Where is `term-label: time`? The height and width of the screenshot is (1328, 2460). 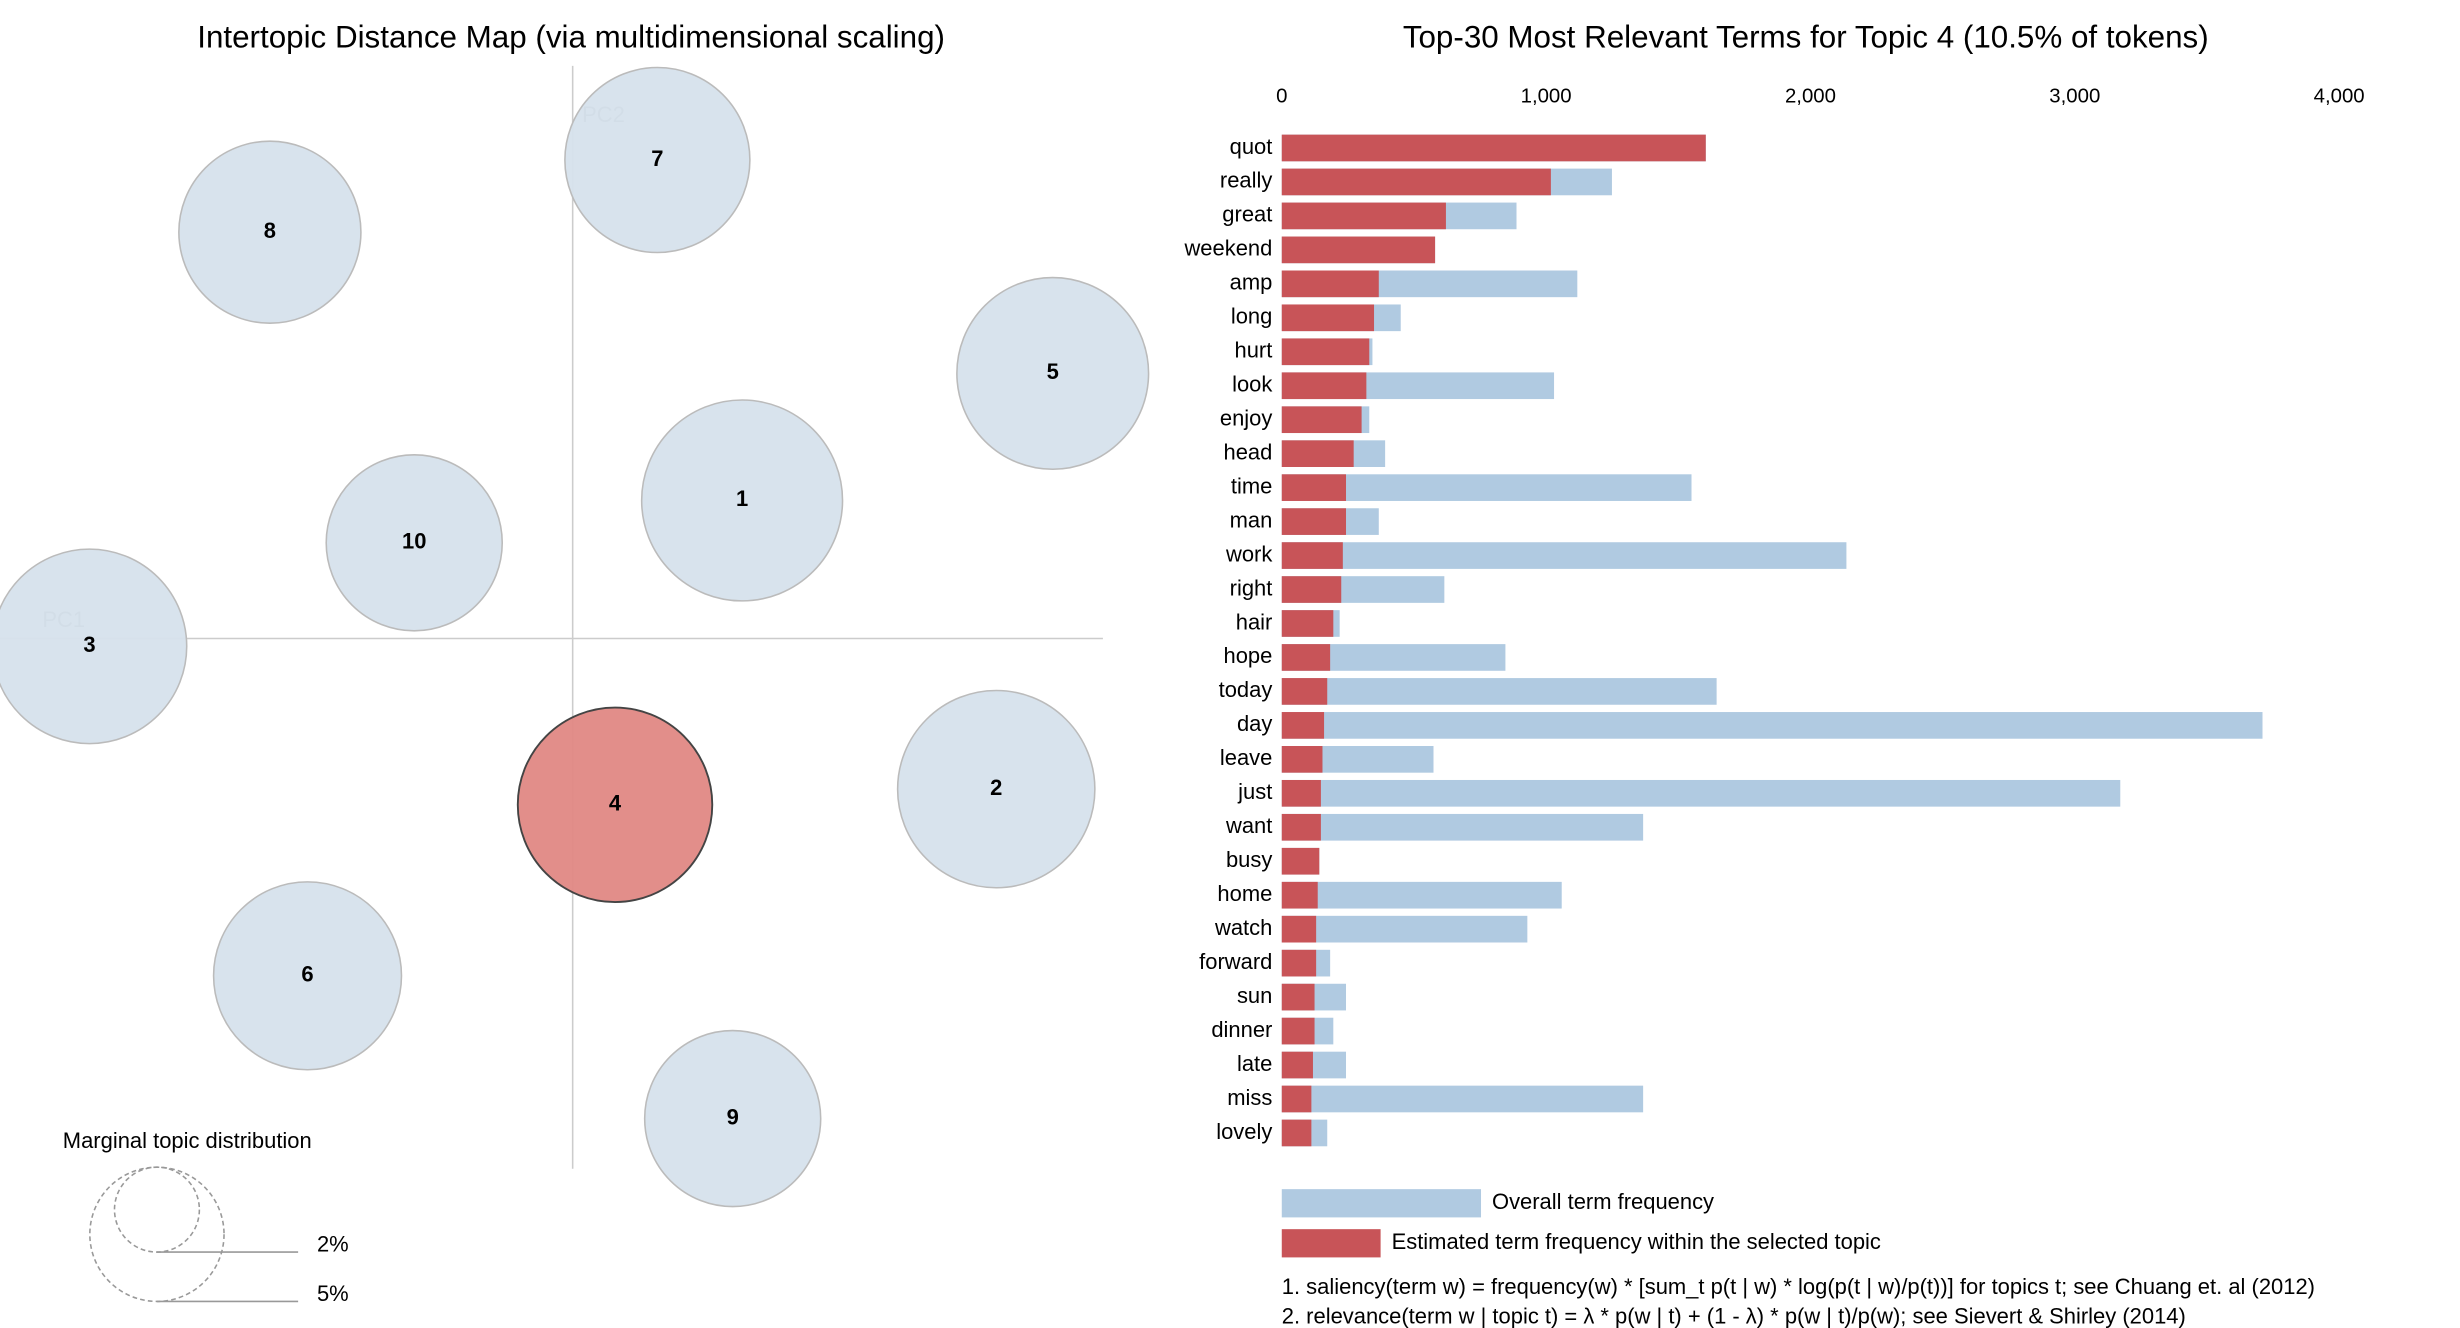 term-label: time is located at coordinates (1251, 485).